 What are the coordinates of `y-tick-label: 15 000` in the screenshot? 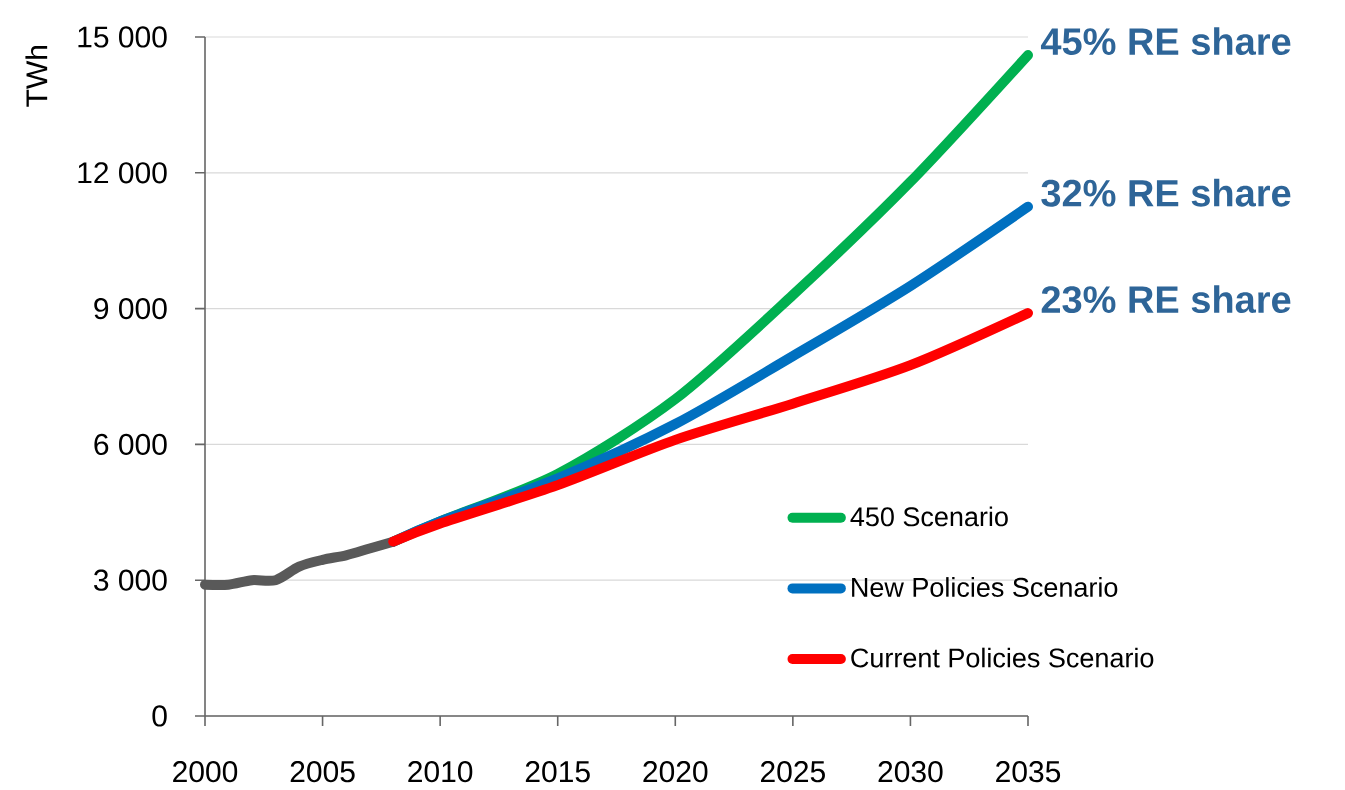 It's located at (122, 37).